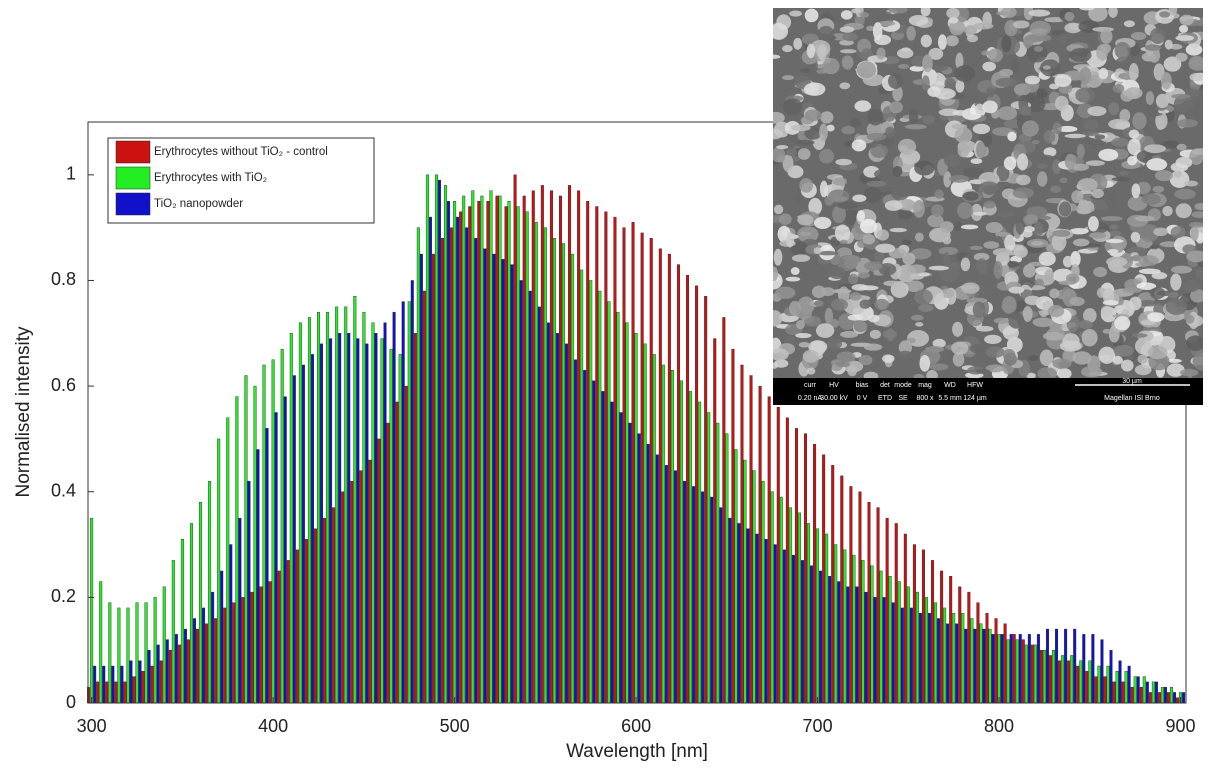  Describe the element at coordinates (885, 398) in the screenshot. I see `info-value: ETD` at that location.